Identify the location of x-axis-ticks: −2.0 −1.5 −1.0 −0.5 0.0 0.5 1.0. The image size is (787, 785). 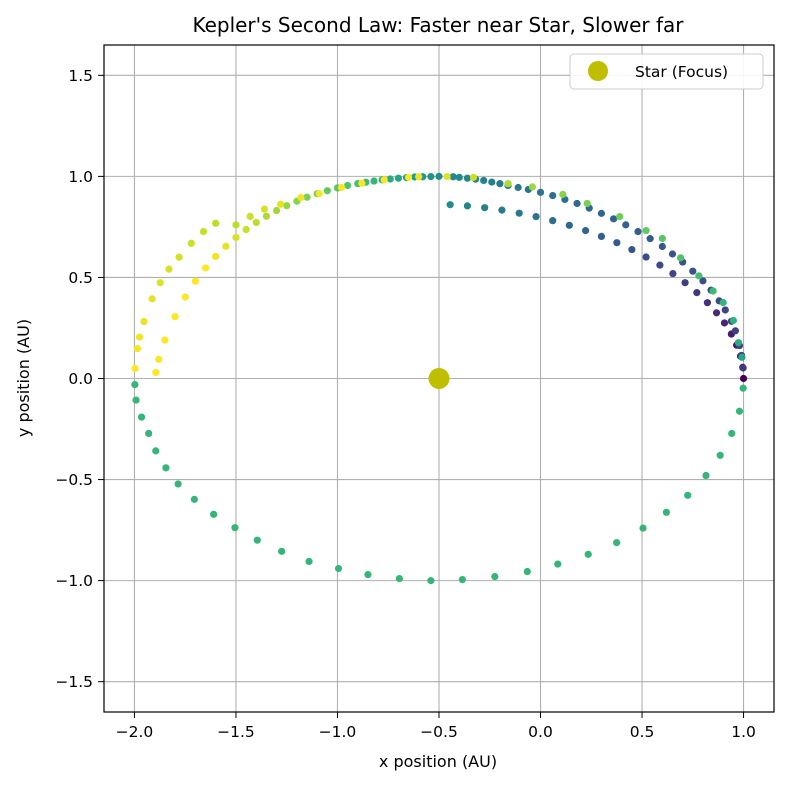
(436, 726).